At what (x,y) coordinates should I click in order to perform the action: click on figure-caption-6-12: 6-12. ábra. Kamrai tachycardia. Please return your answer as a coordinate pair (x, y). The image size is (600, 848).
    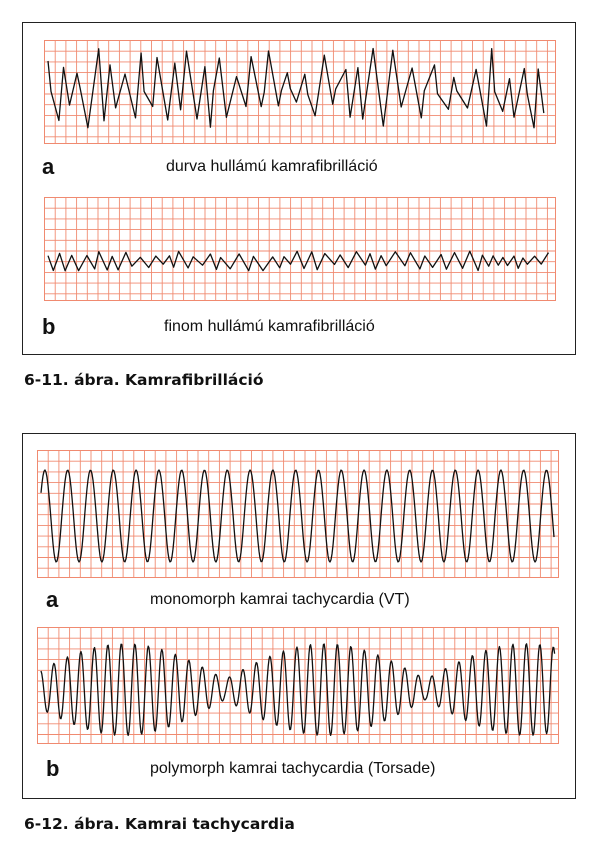
    Looking at the image, I should click on (159, 824).